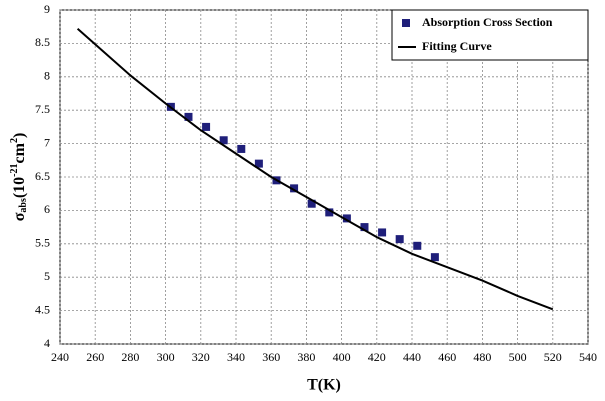 The image size is (605, 401). What do you see at coordinates (306, 357) in the screenshot?
I see `x-tick-label: 380` at bounding box center [306, 357].